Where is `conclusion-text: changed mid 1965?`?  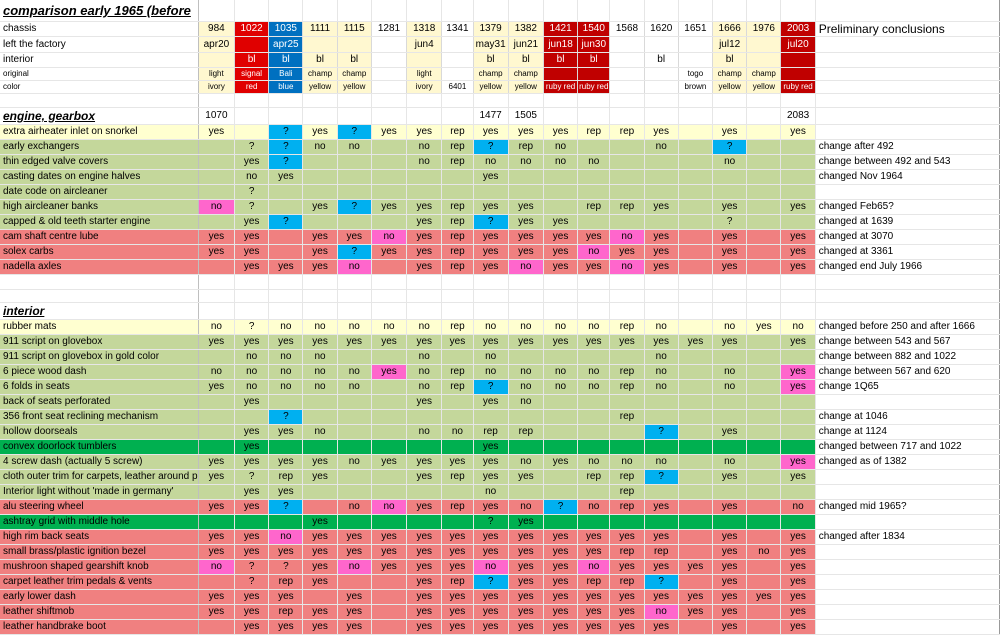 conclusion-text: changed mid 1965? is located at coordinates (907, 507).